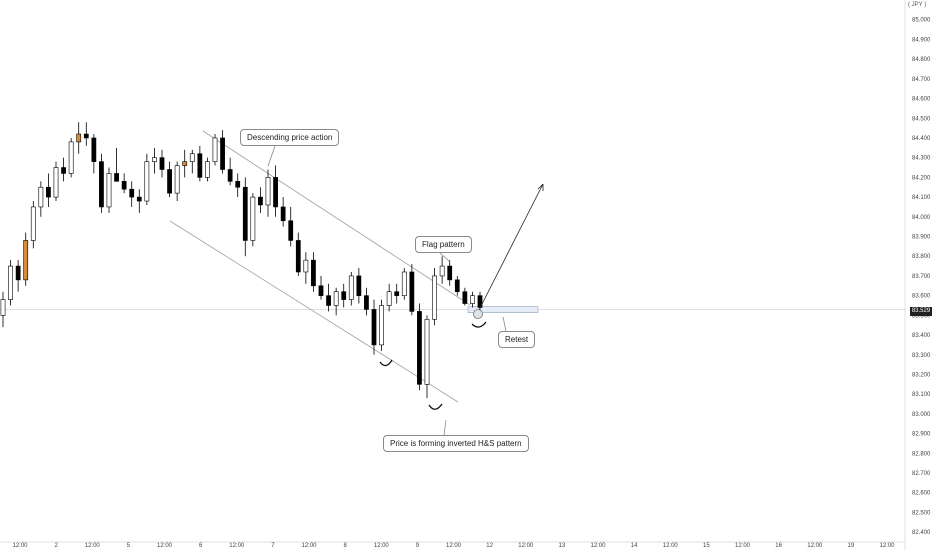 The height and width of the screenshot is (550, 932). Describe the element at coordinates (921, 356) in the screenshot. I see `y-tick-label: 83.300` at that location.